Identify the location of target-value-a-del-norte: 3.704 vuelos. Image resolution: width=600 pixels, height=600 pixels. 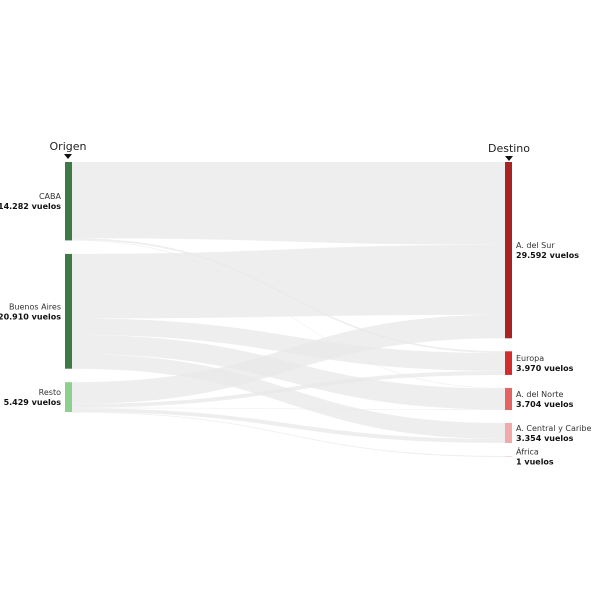
(545, 404).